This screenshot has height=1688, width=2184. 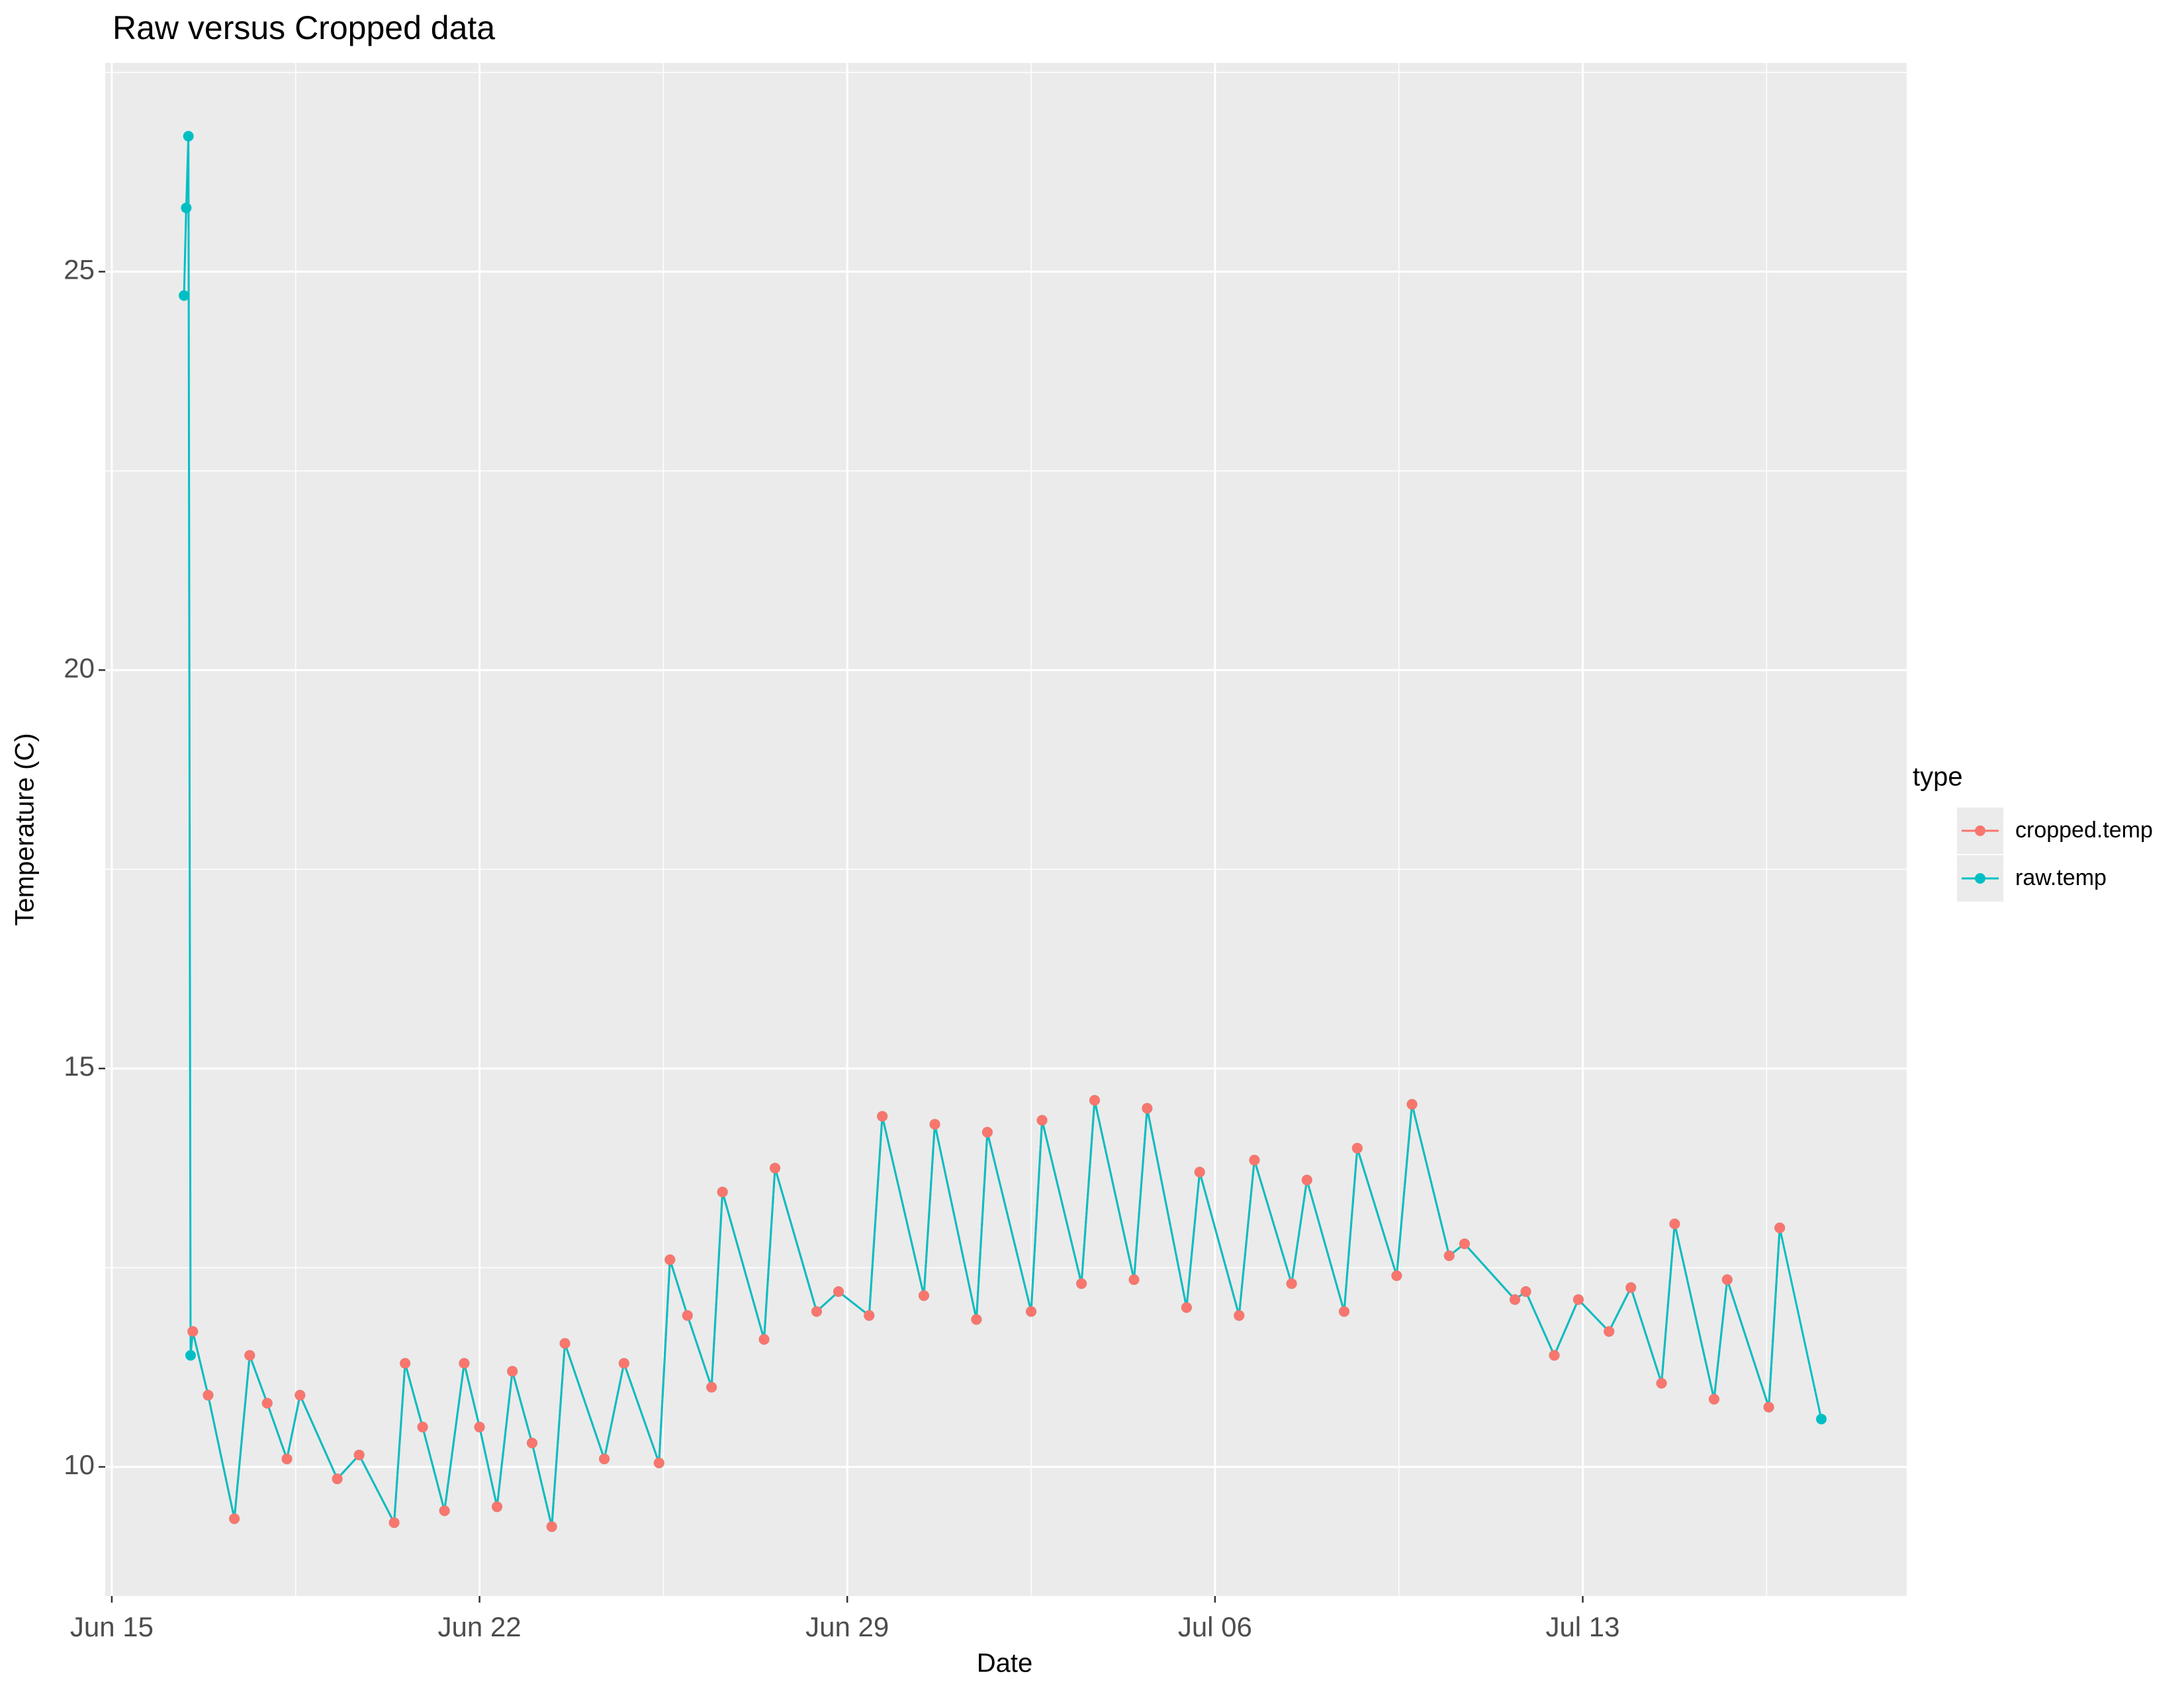 I want to click on x-tick-label: Jun 15, so click(x=112, y=1626).